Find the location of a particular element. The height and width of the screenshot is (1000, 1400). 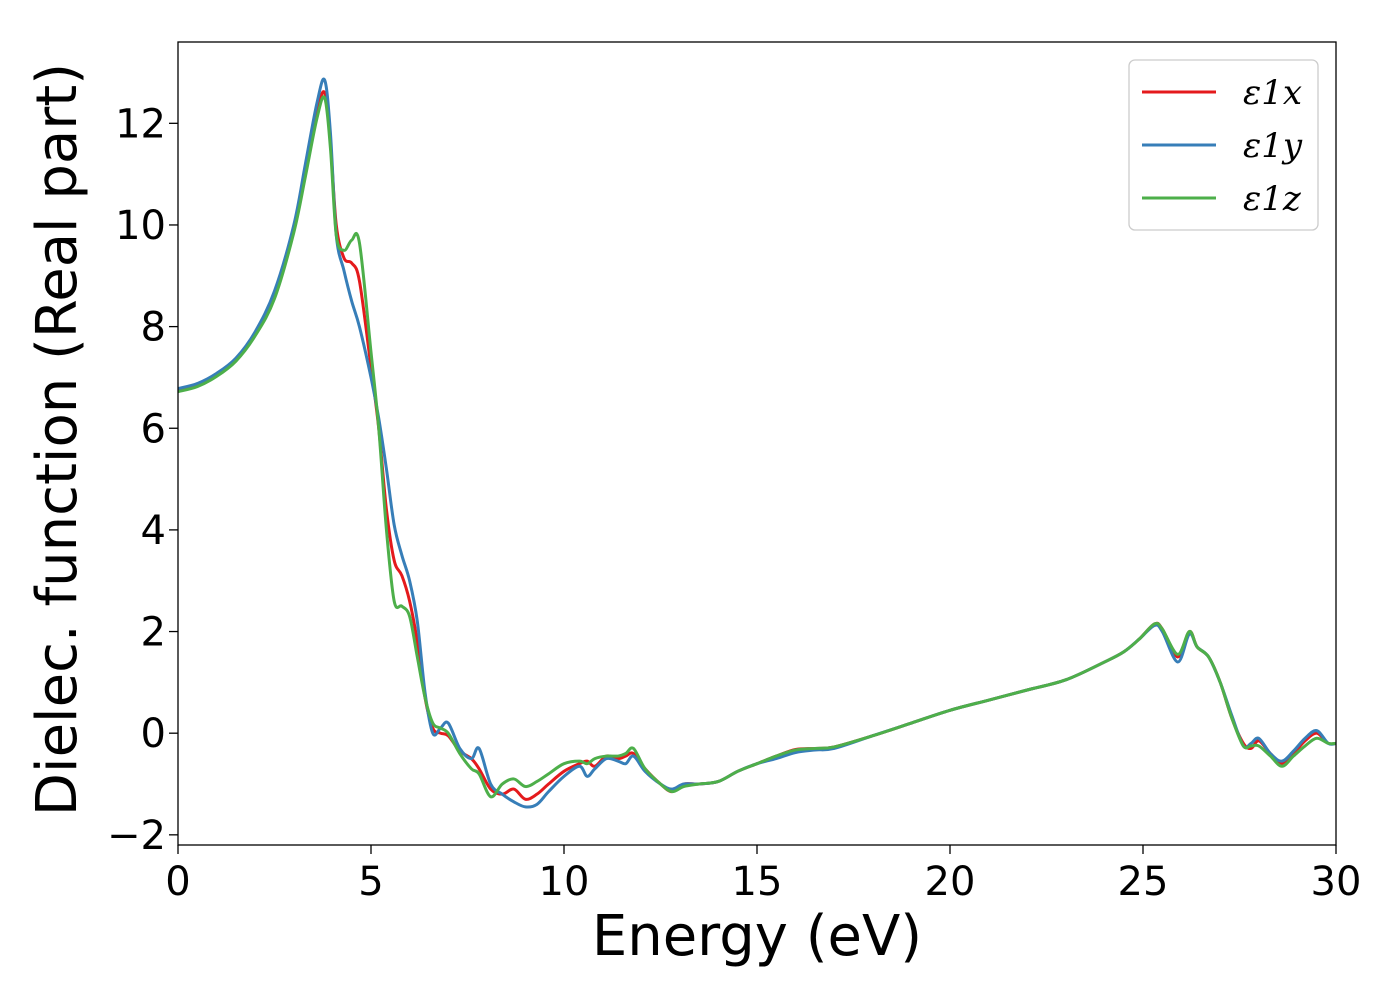

x-axis: 0 5 10 15 20 25 30 is located at coordinates (763, 875).